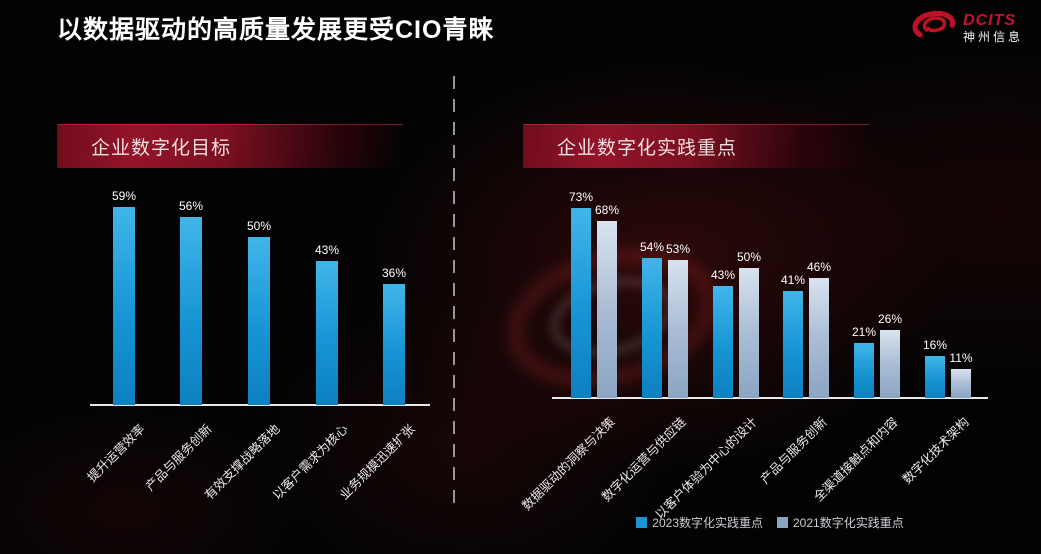 This screenshot has width=1041, height=554. What do you see at coordinates (678, 249) in the screenshot?
I see `bar-value-label: 53%` at bounding box center [678, 249].